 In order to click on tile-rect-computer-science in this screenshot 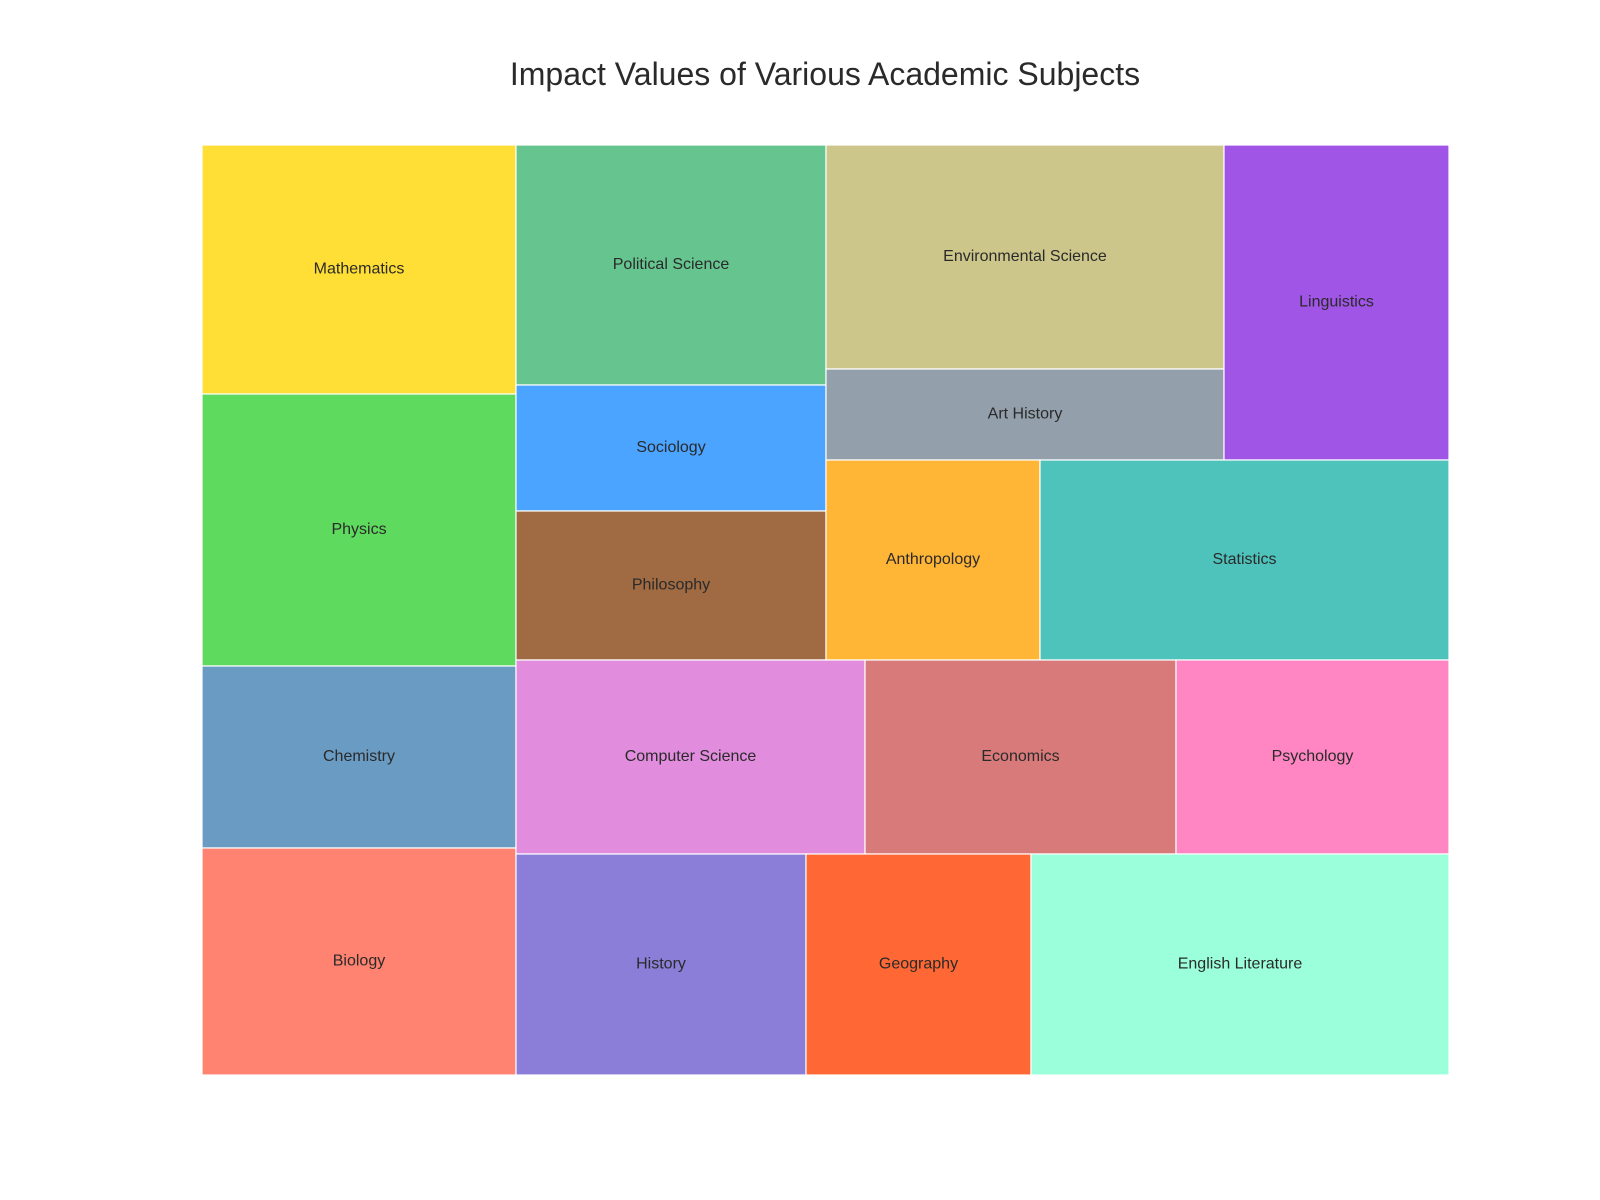, I will do `click(690, 757)`.